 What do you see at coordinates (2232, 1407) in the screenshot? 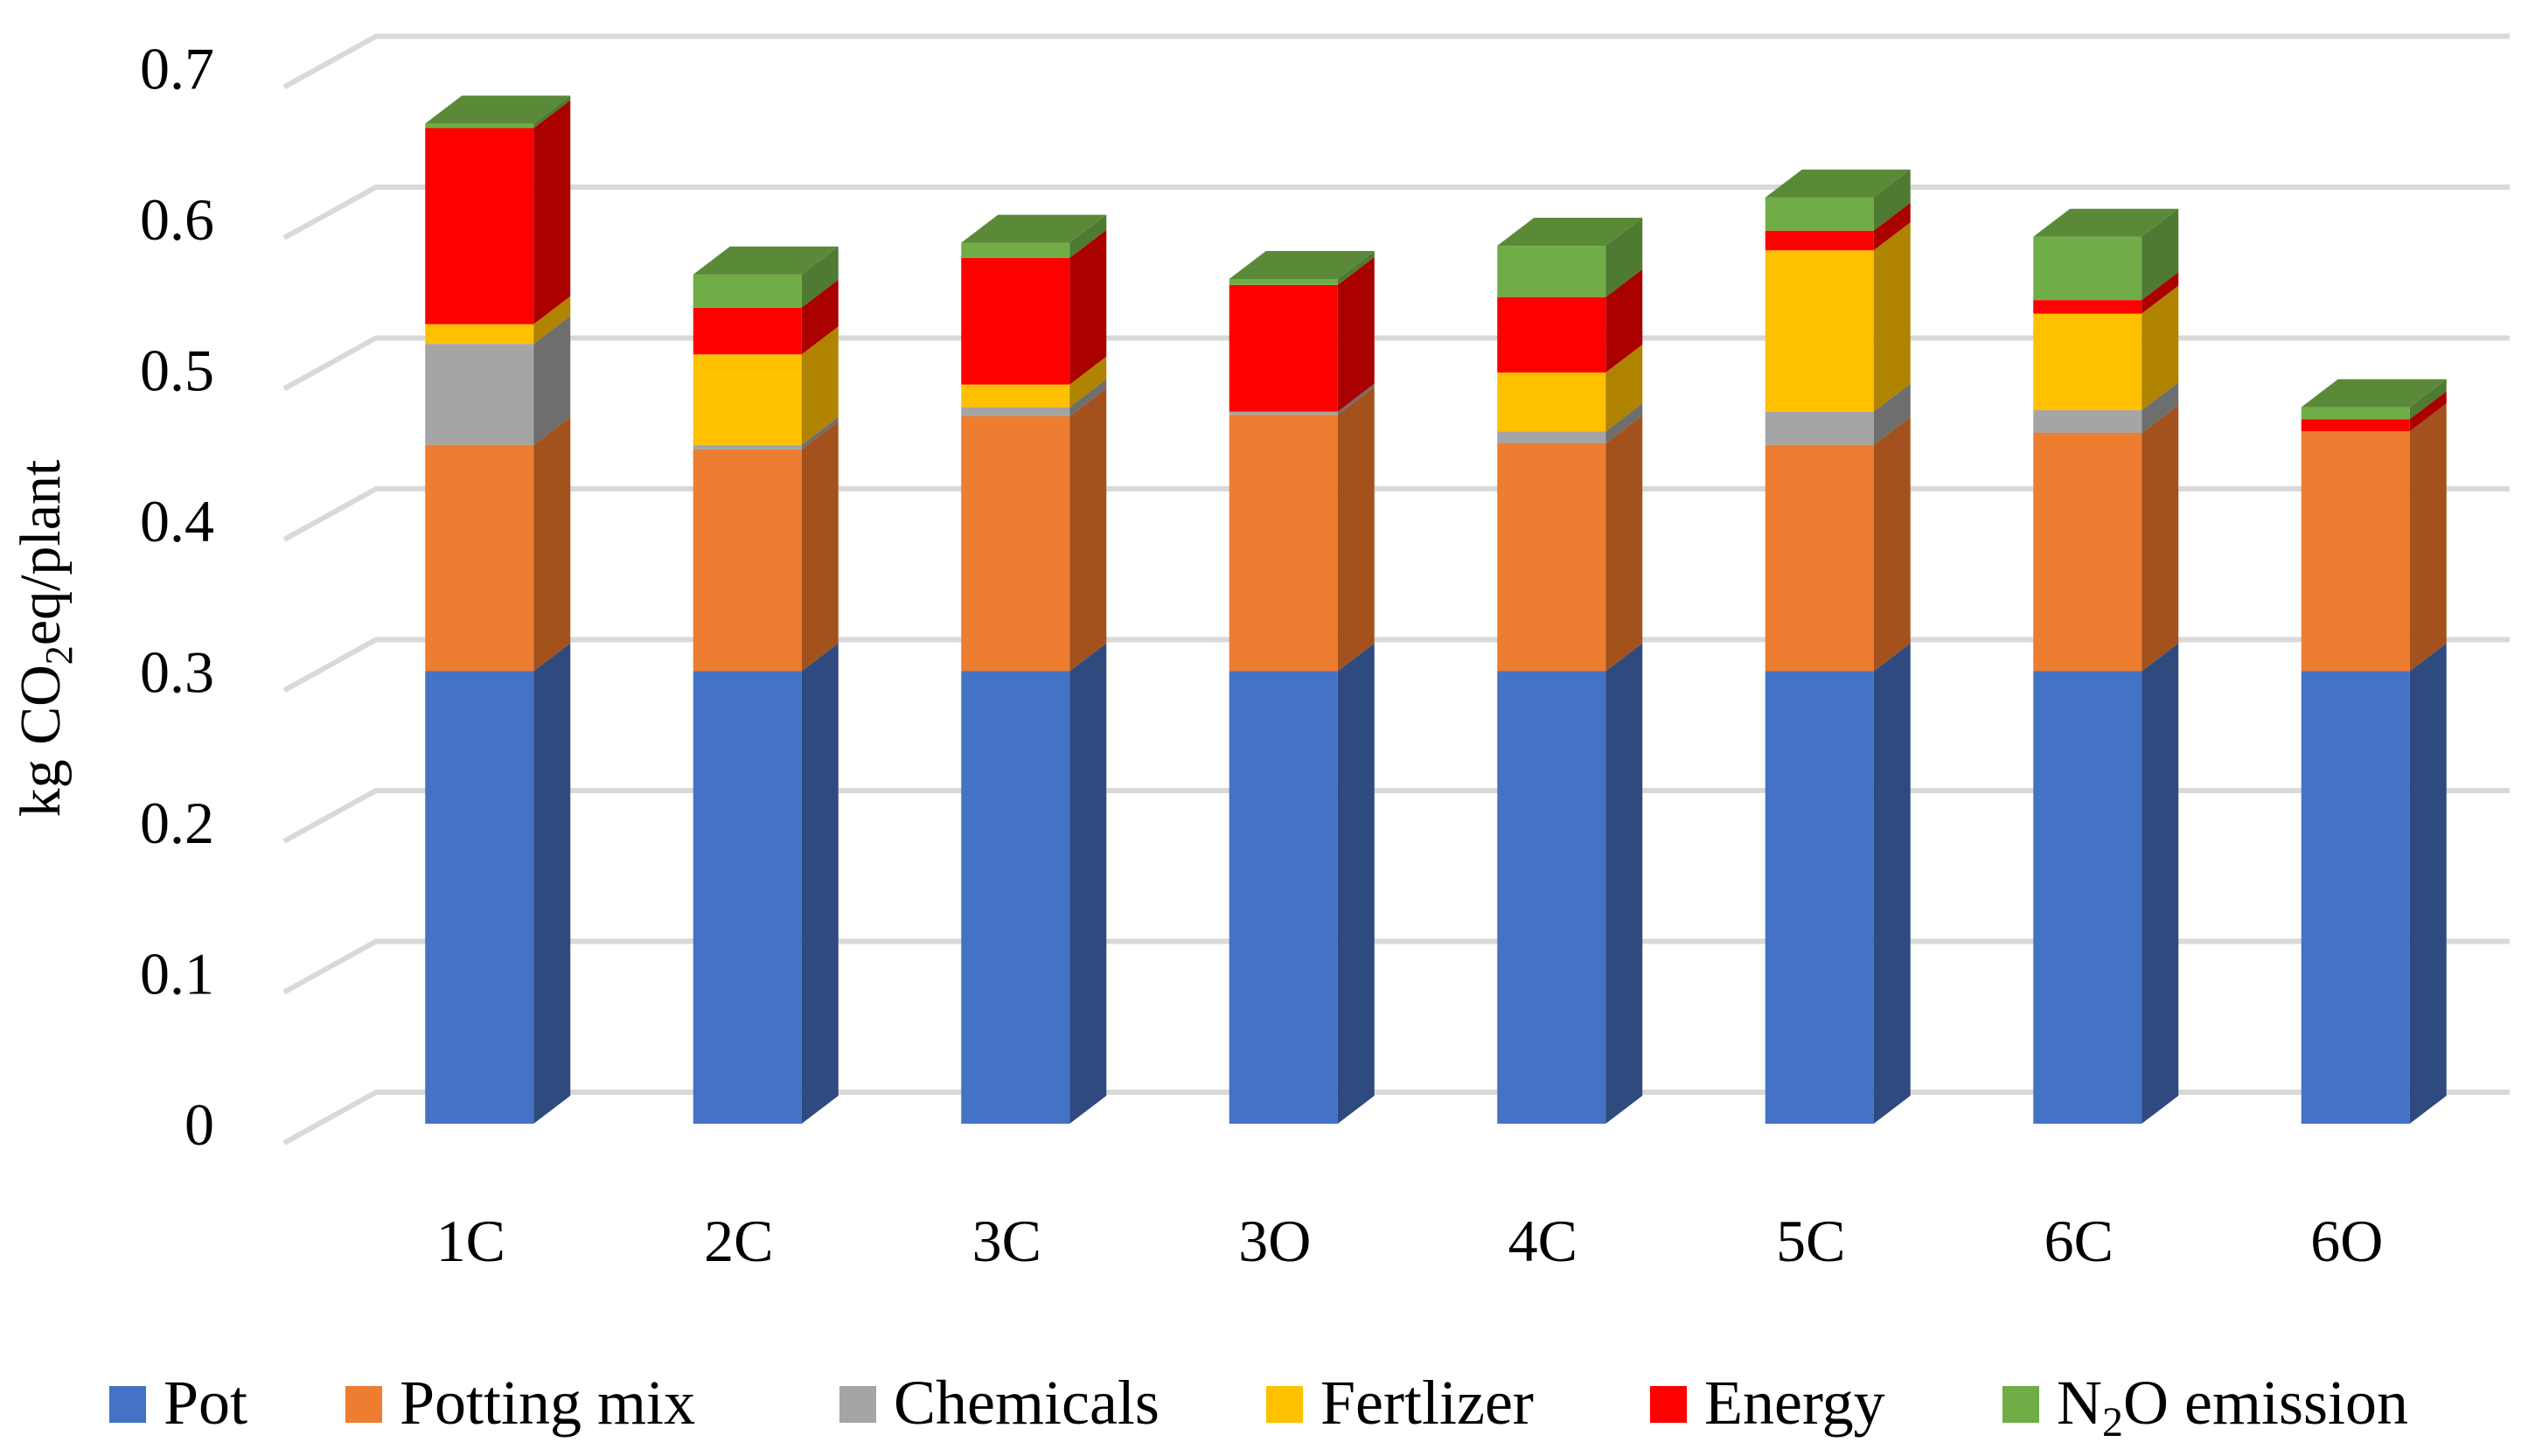
I see `legend-label: N2O emission` at bounding box center [2232, 1407].